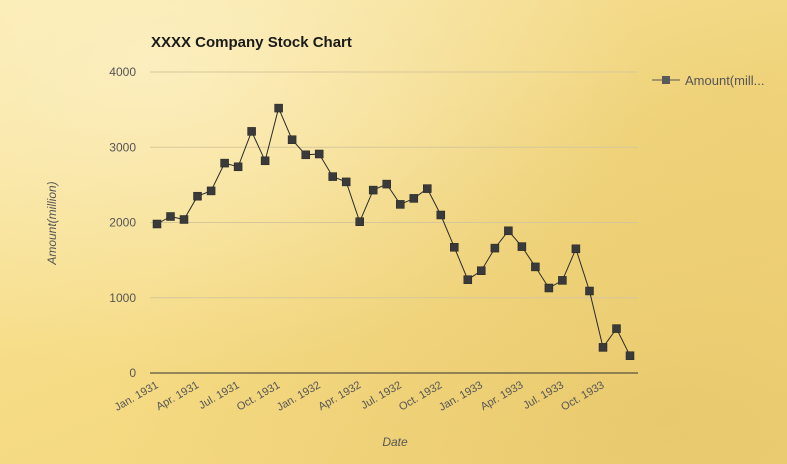 This screenshot has width=787, height=464. Describe the element at coordinates (502, 396) in the screenshot. I see `x-tick-label: Apr. 1933` at that location.